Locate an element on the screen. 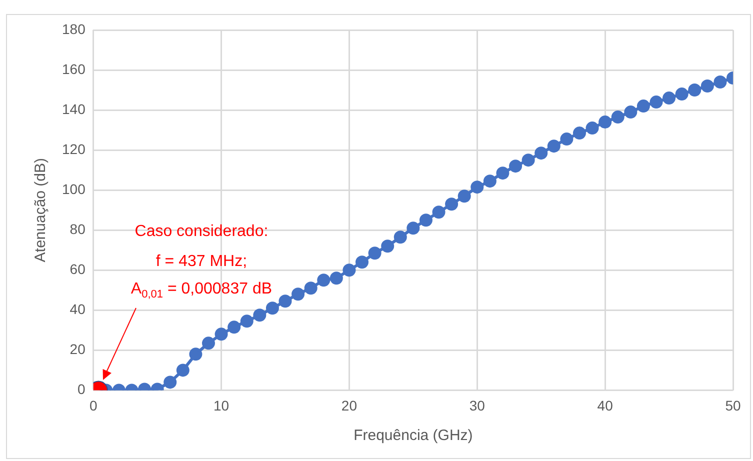  x-tick-label: 40 is located at coordinates (605, 405).